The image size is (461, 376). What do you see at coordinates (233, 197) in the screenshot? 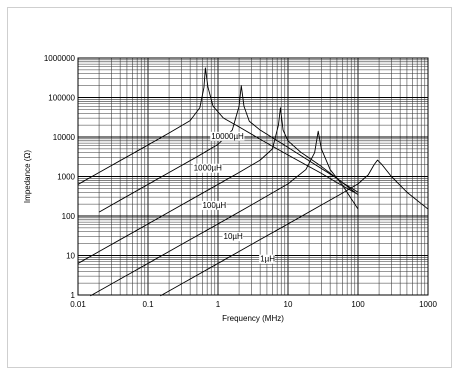
I see `curve-labels: 10000µH 1000µH 100µH 10µH 1µH` at bounding box center [233, 197].